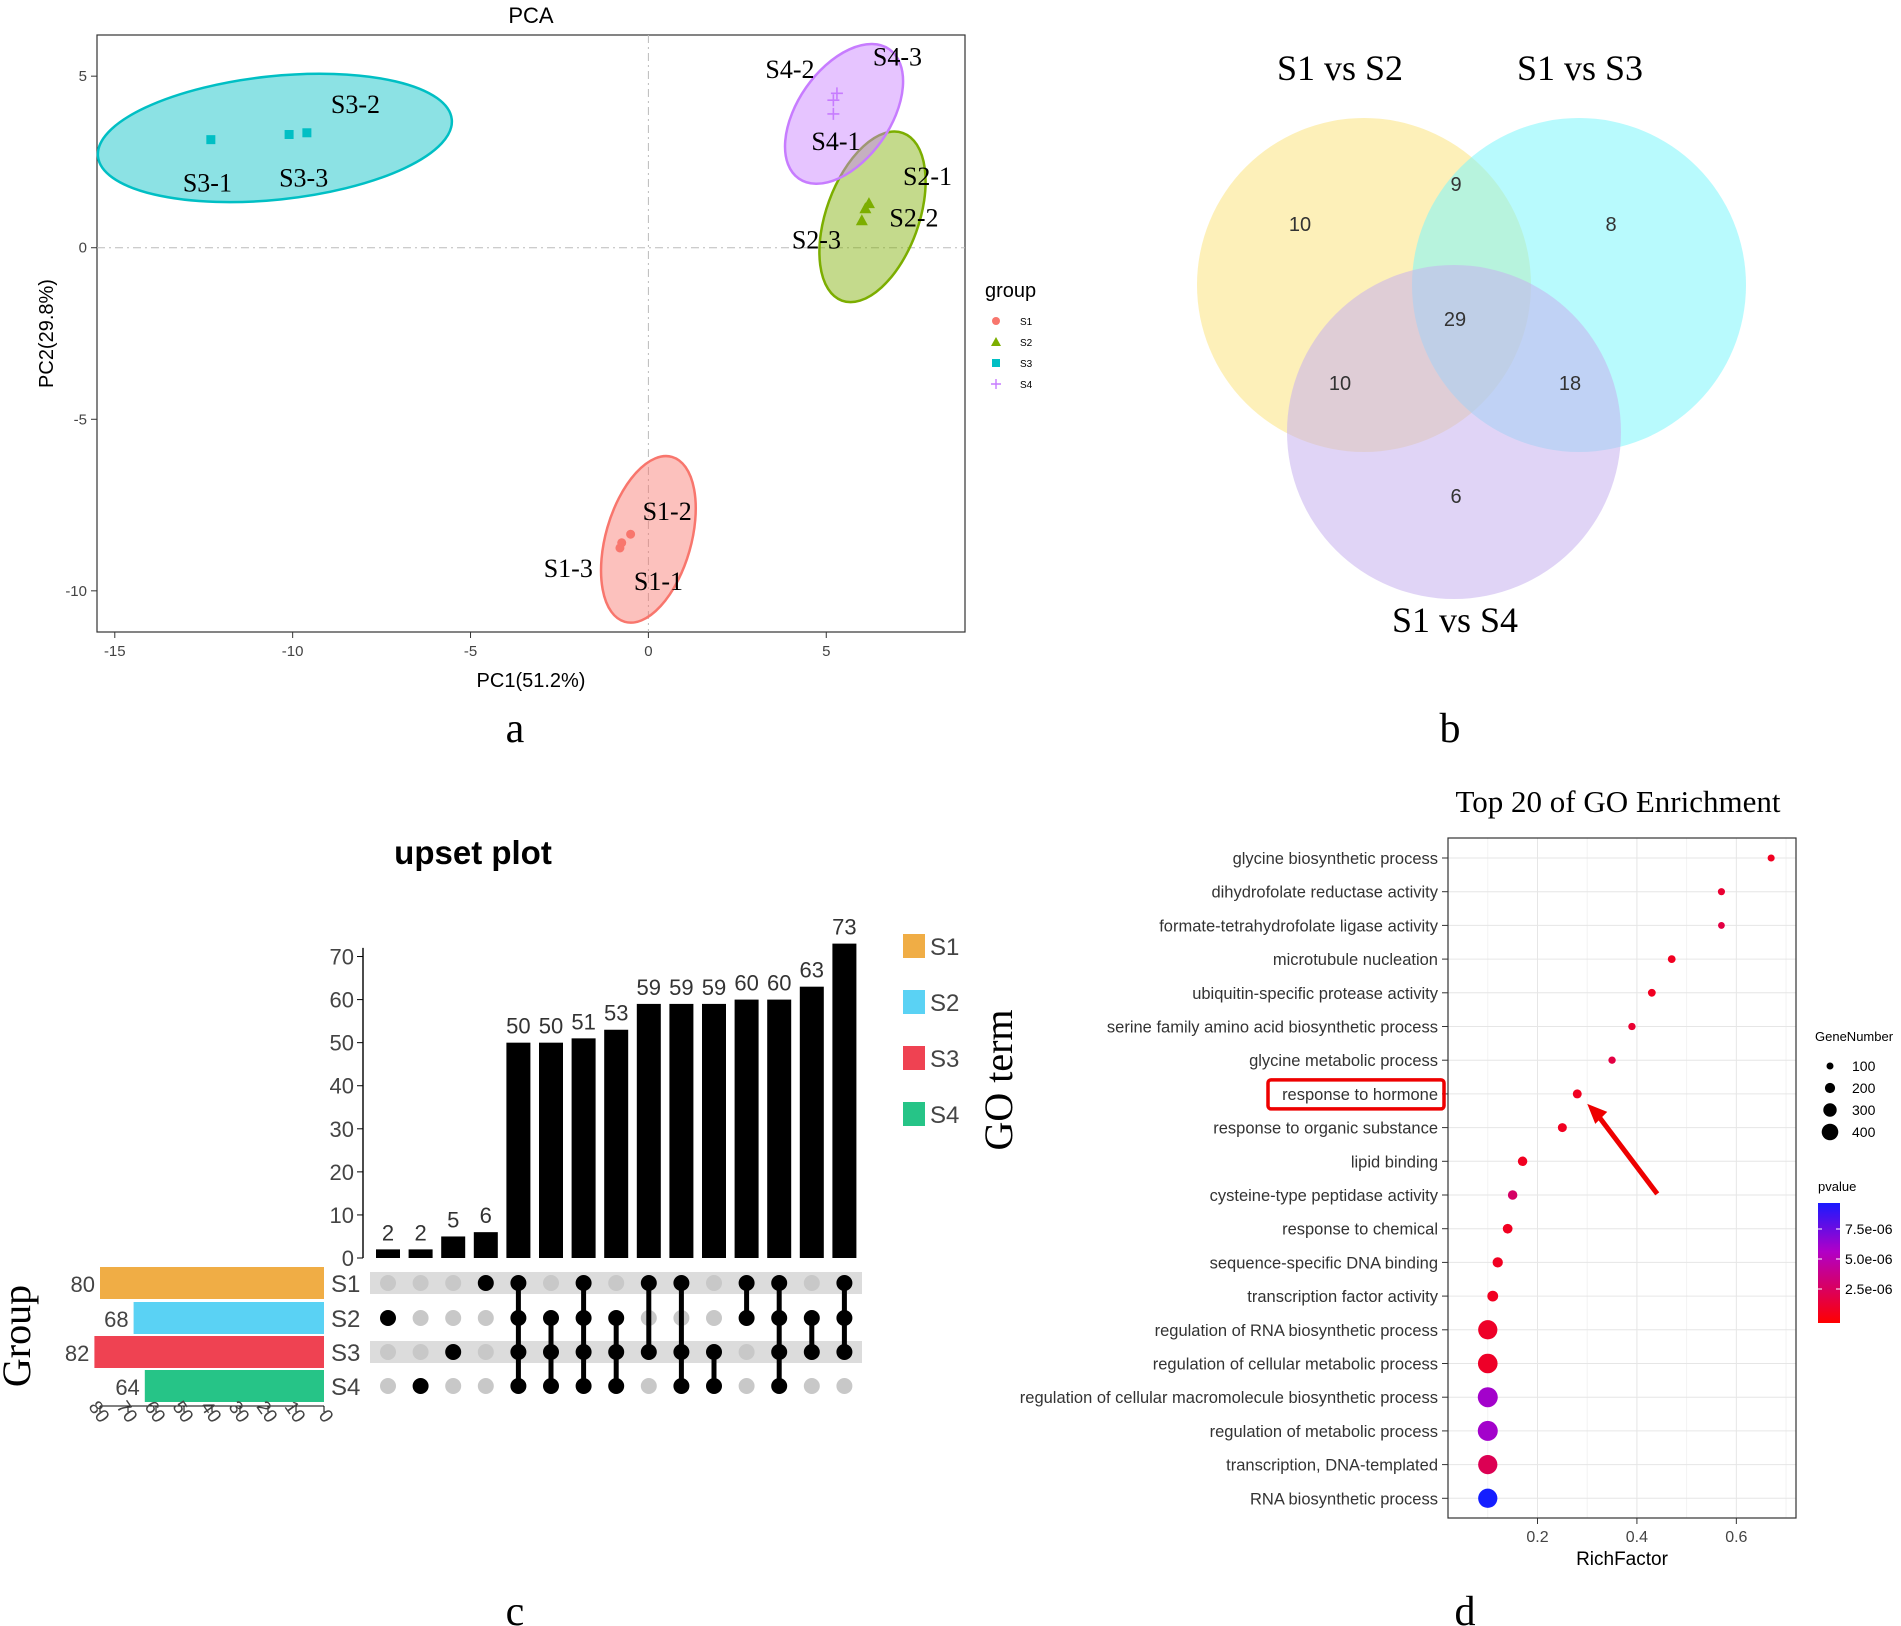 This screenshot has width=1901, height=1626. I want to click on legend-label-s1: S1, so click(1026, 322).